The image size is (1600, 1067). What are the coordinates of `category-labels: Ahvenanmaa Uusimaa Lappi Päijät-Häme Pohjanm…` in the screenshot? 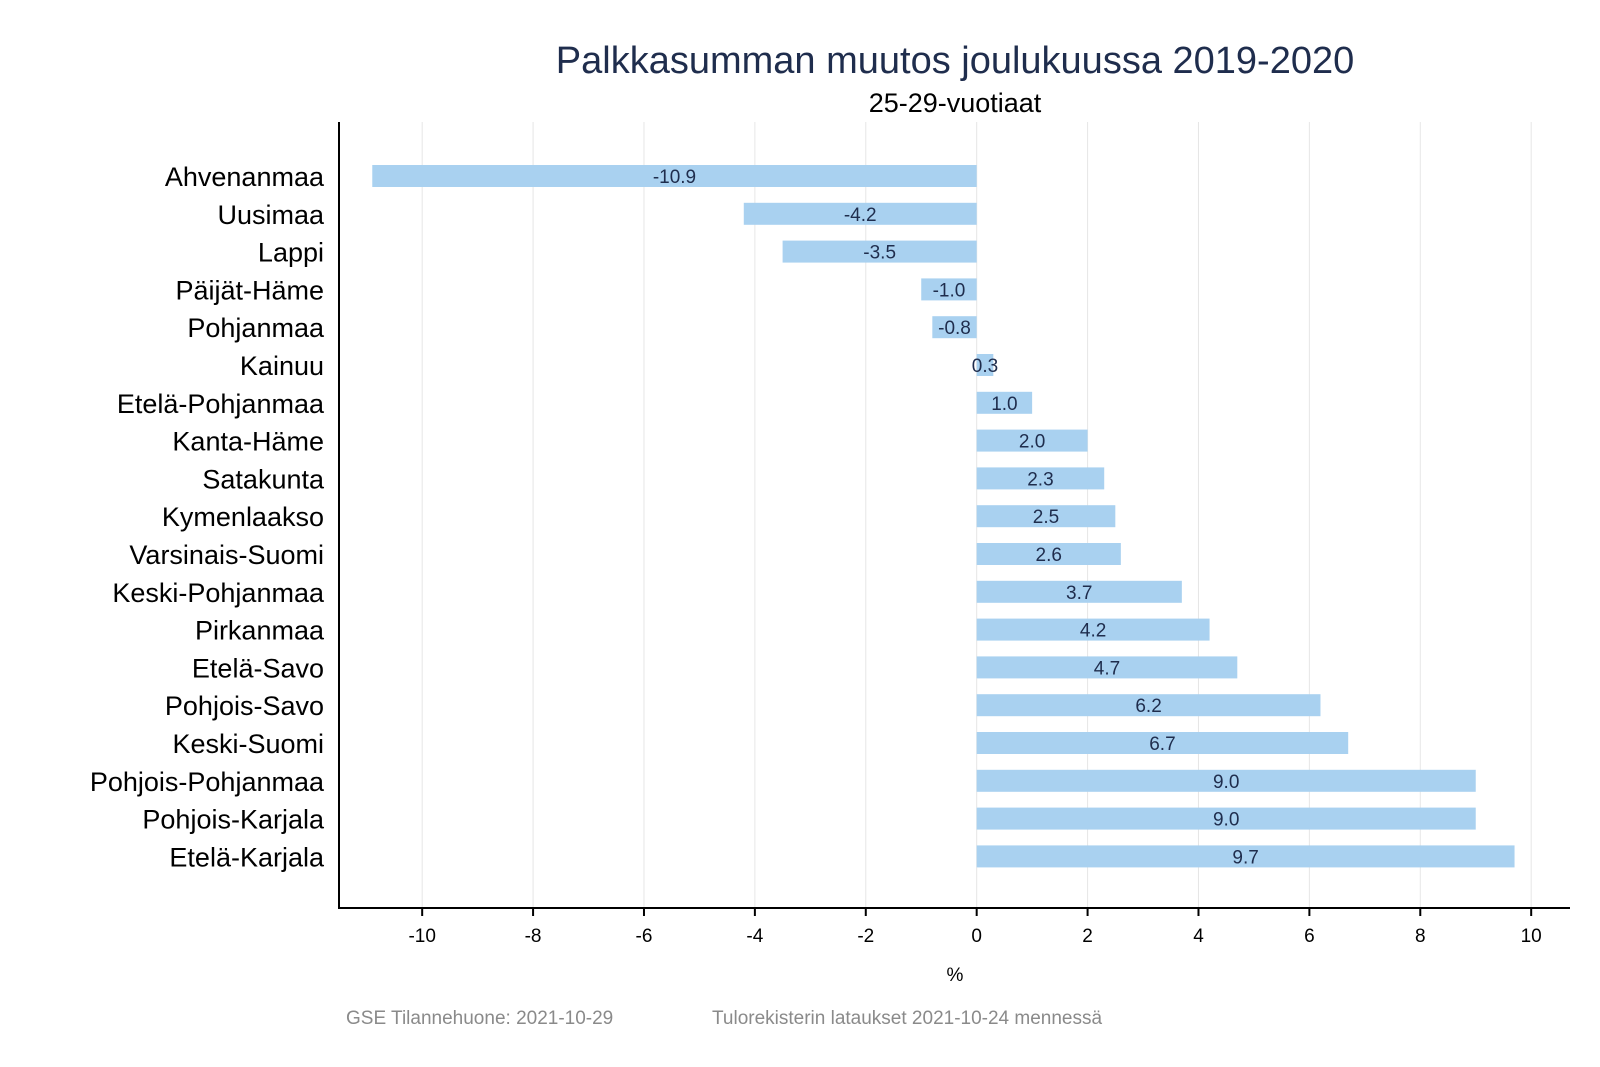 It's located at (207, 517).